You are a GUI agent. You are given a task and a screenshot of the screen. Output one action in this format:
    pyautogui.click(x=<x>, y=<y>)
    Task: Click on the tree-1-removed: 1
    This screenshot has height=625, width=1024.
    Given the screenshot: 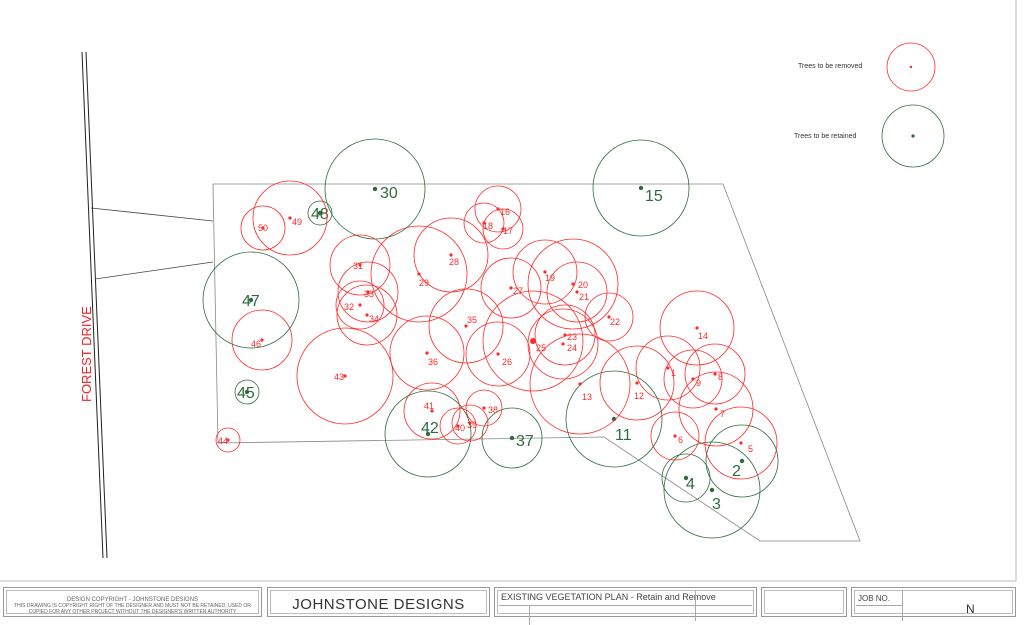 What is the action you would take?
    pyautogui.click(x=668, y=368)
    